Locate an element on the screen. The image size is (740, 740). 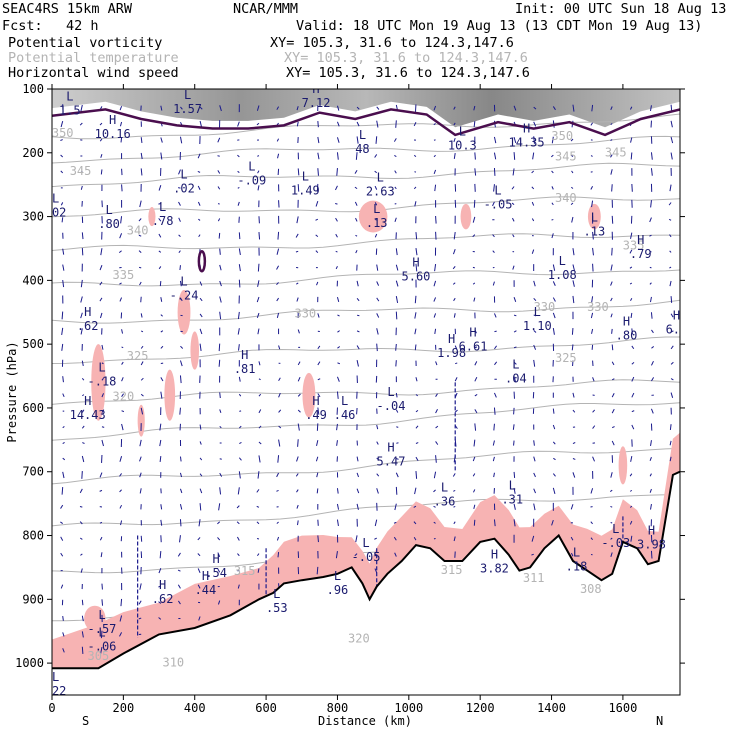
high-low-value: .96 is located at coordinates (338, 590).